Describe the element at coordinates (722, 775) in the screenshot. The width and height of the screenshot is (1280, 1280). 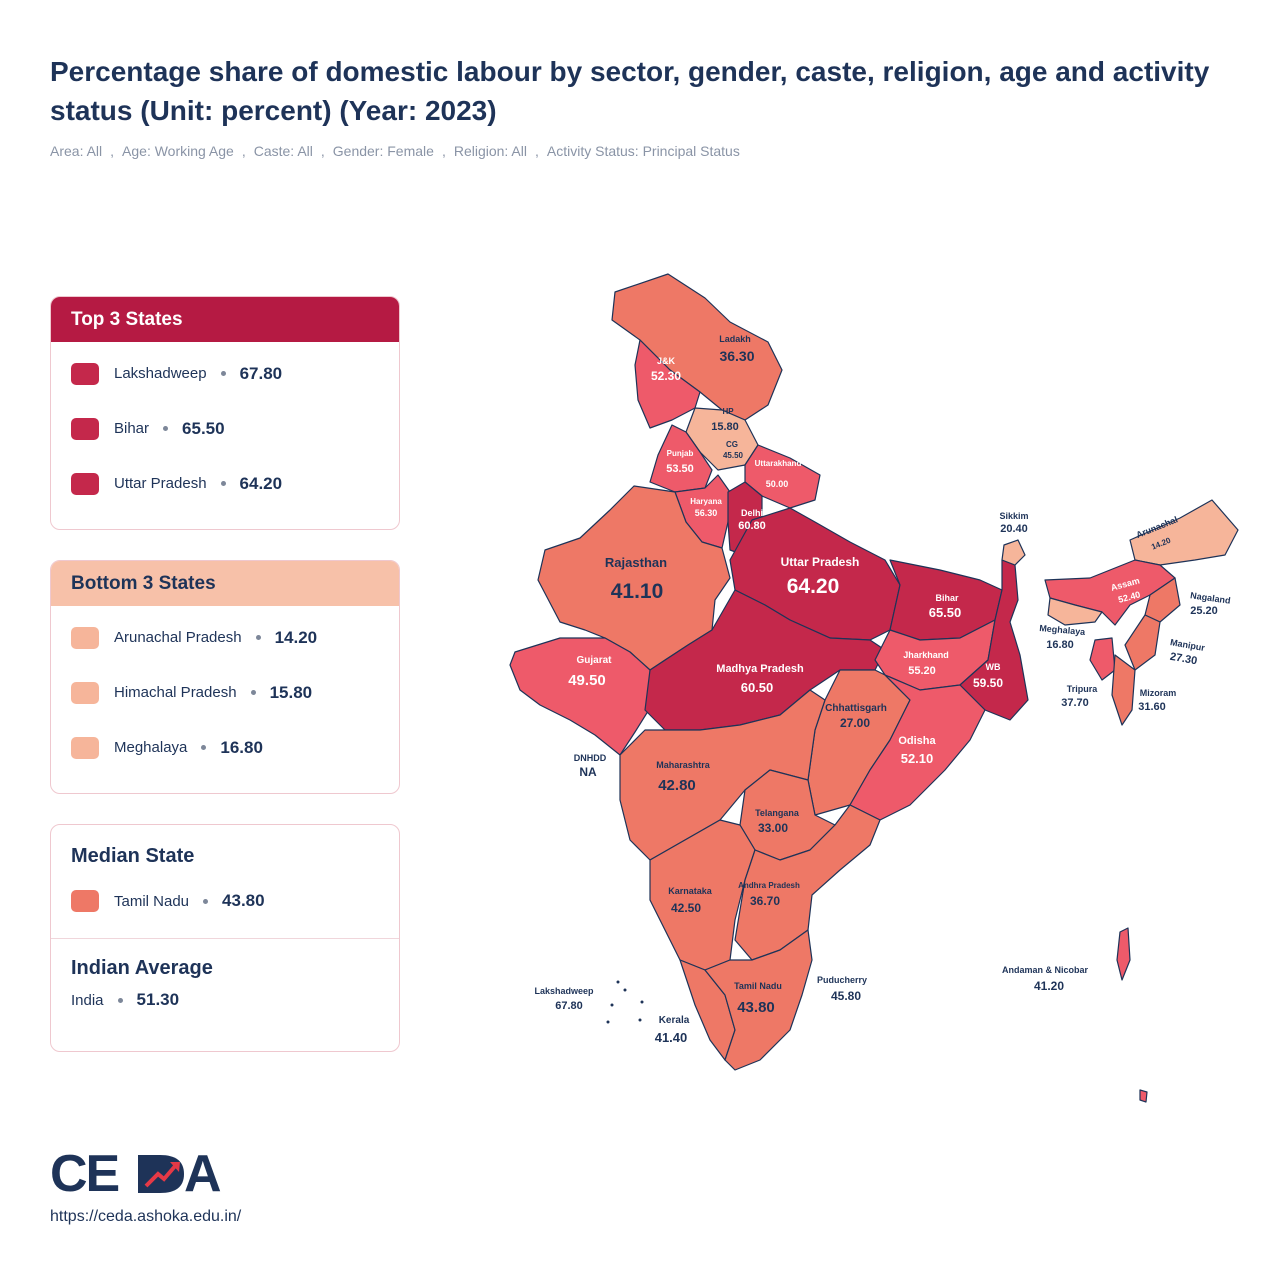
I see `region-maharashtra` at that location.